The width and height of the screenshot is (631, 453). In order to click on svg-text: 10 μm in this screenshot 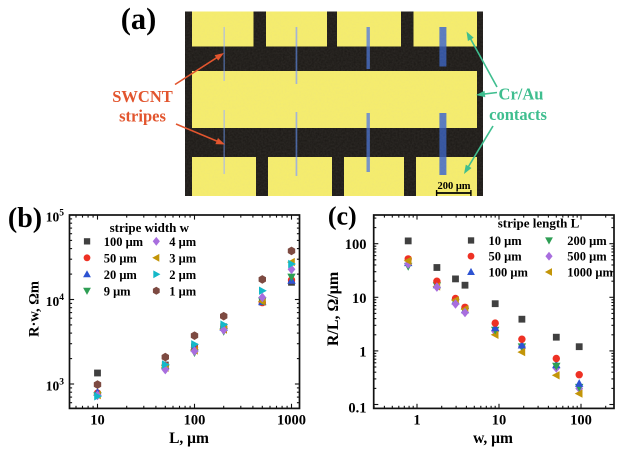, I will do `click(506, 241)`.